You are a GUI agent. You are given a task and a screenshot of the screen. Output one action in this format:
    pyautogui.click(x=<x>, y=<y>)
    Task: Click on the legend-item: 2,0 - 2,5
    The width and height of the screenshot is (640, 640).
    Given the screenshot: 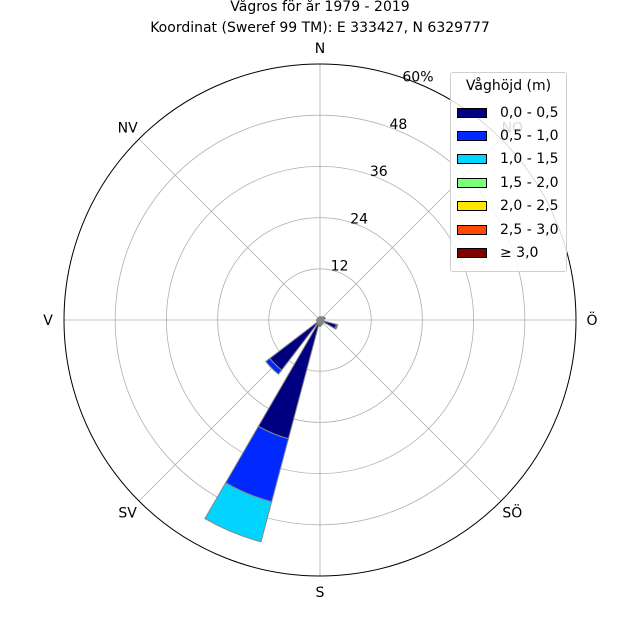 What is the action you would take?
    pyautogui.click(x=508, y=206)
    